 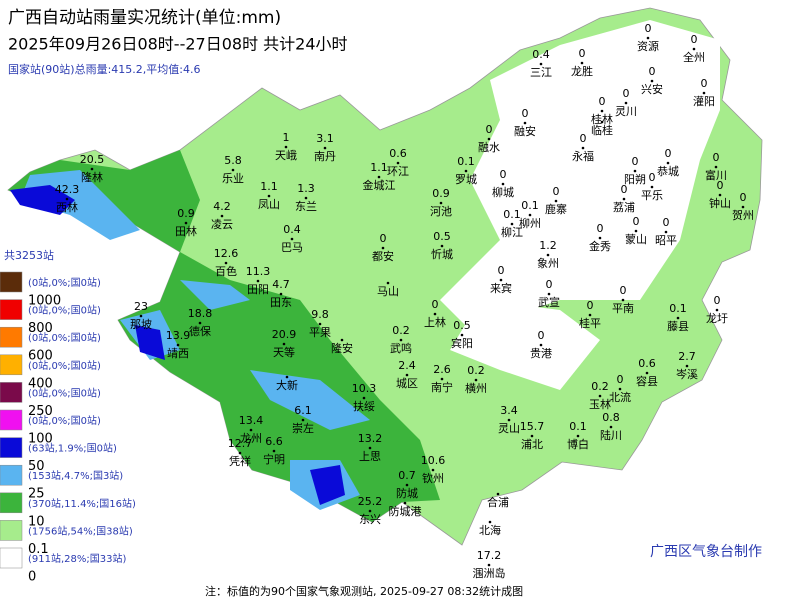 I want to click on station-value: 1.1, so click(x=269, y=186).